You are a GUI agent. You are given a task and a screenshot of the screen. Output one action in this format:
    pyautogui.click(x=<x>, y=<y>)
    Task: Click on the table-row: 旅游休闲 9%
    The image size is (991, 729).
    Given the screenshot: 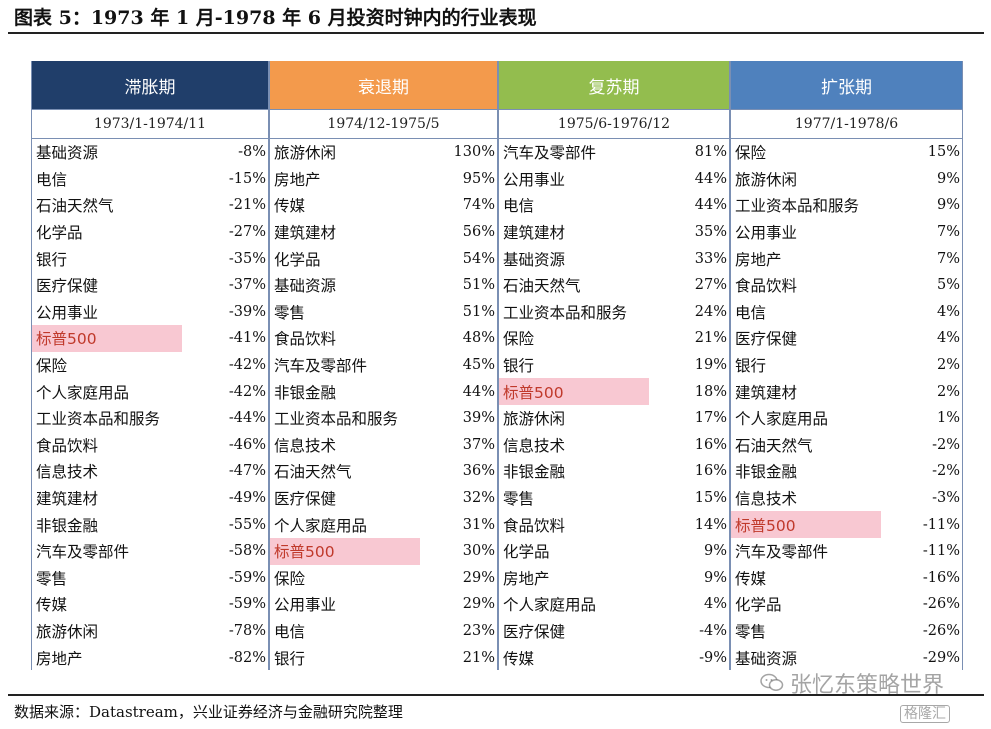 What is the action you would take?
    pyautogui.click(x=846, y=179)
    